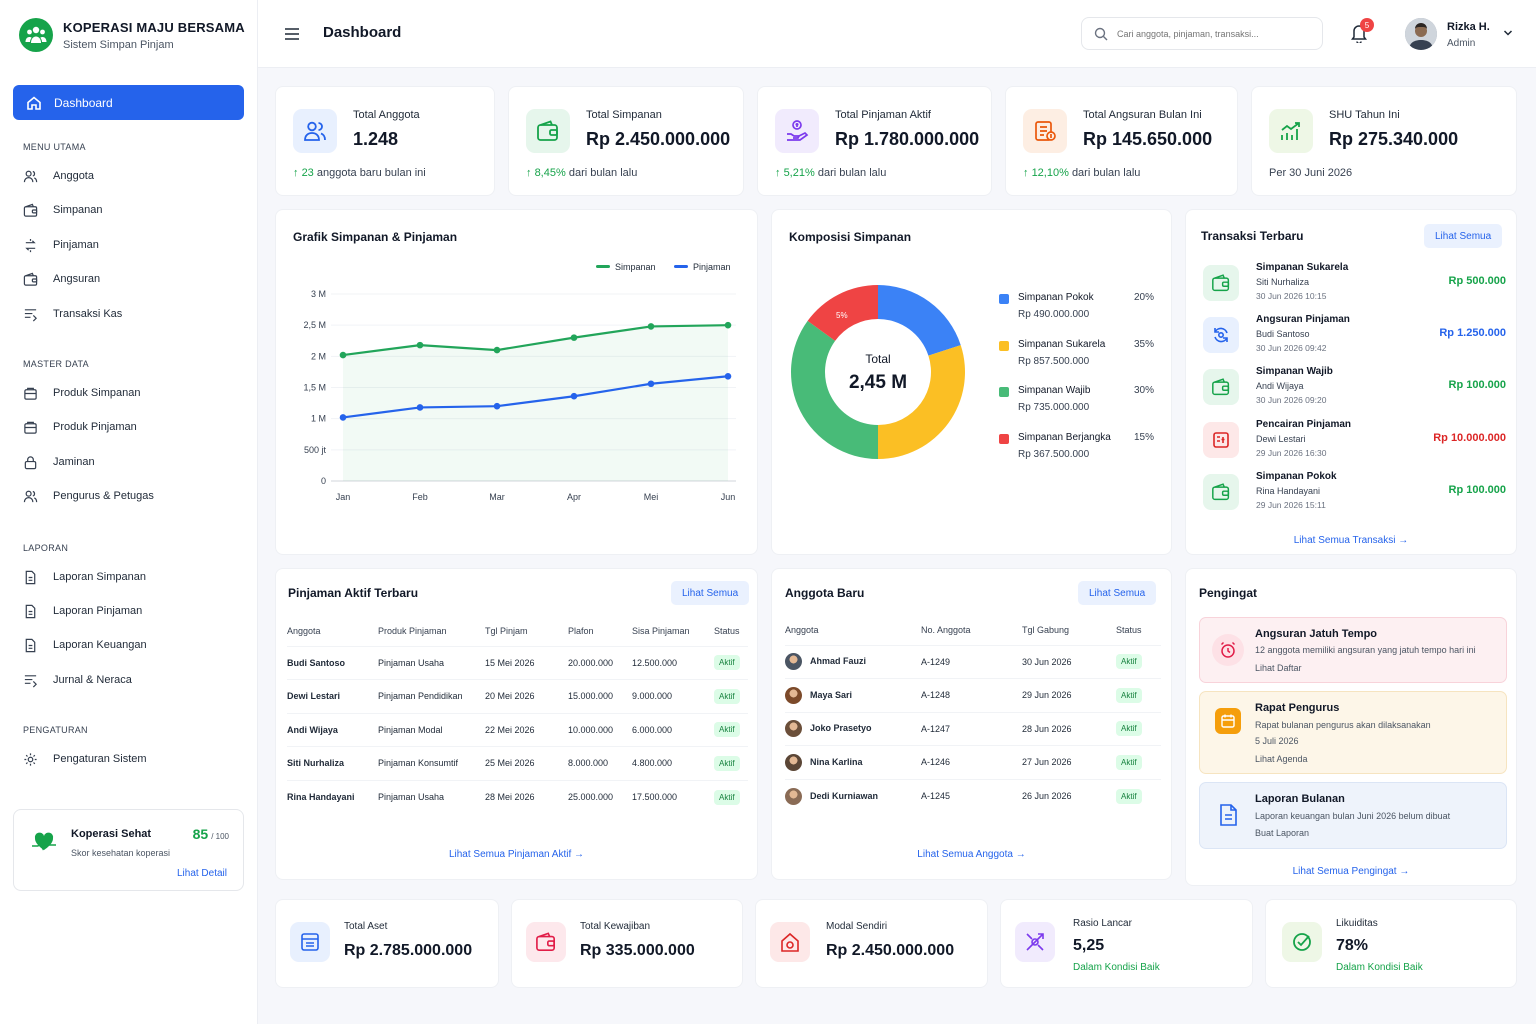  What do you see at coordinates (506, 630) in the screenshot?
I see `column-header: Tgl Pinjam` at bounding box center [506, 630].